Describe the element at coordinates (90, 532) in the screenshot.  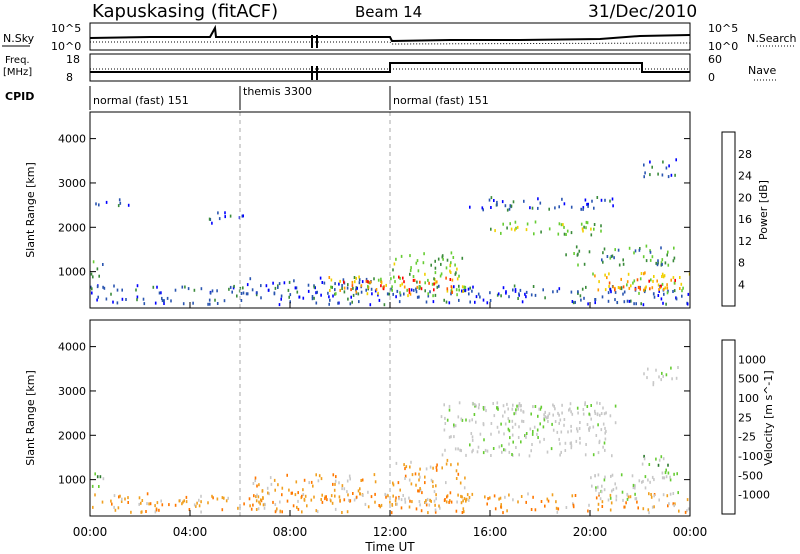
I see `x-tick-label: 00:00` at that location.